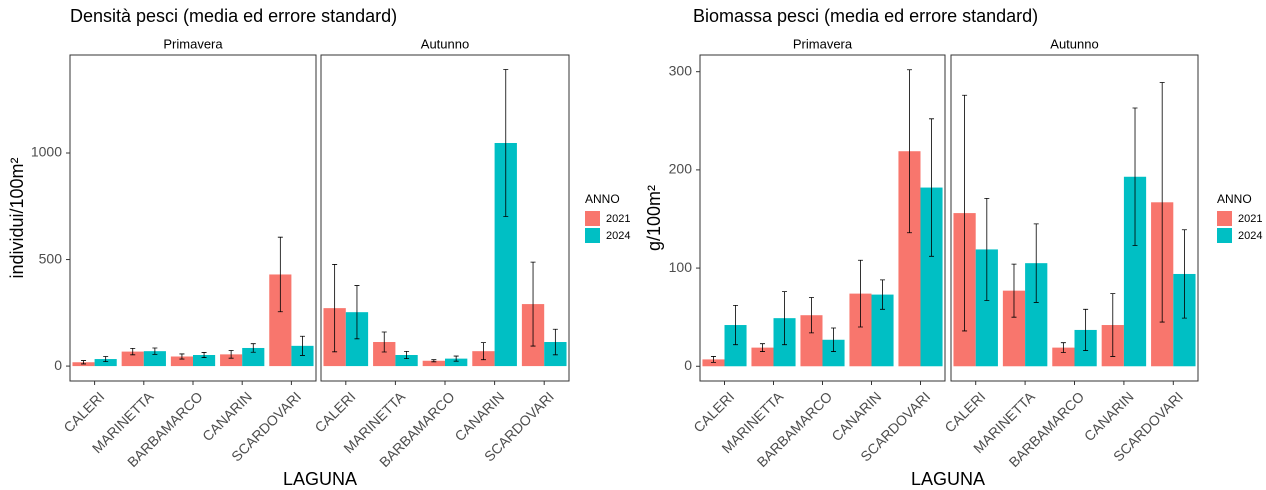 This screenshot has width=1266, height=490. I want to click on y-axis-title: g/100m², so click(654, 218).